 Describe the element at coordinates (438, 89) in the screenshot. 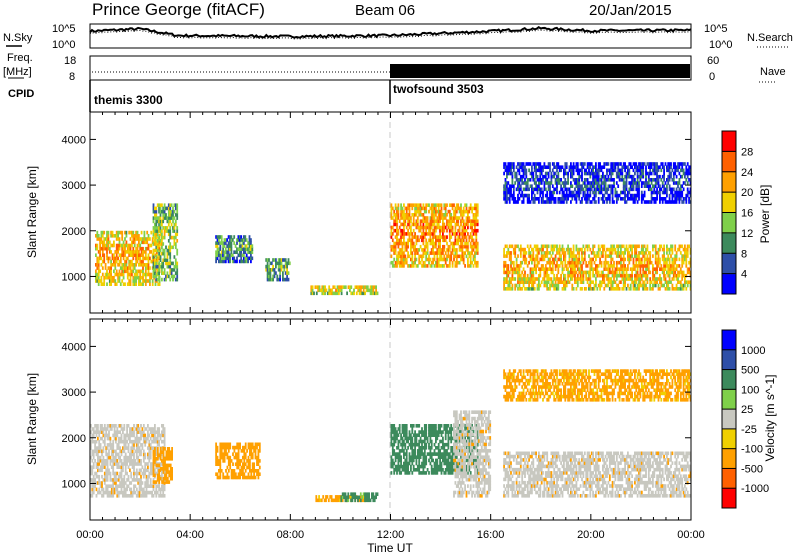

I see `cpid-mode-2: twofsound 3503` at that location.